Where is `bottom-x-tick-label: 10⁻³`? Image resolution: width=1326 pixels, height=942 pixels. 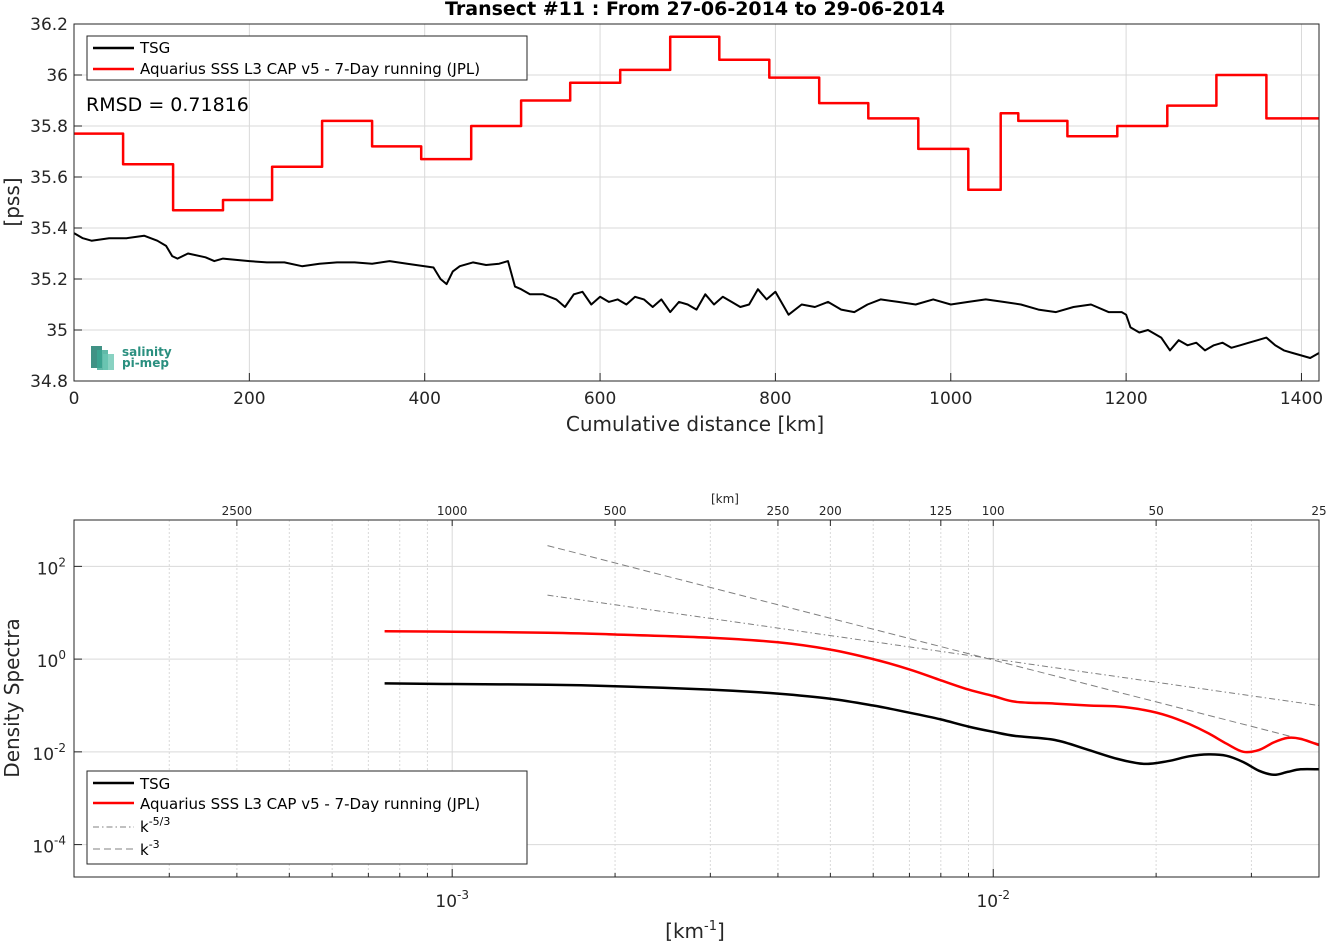
bottom-x-tick-label: 10⁻³ is located at coordinates (452, 900).